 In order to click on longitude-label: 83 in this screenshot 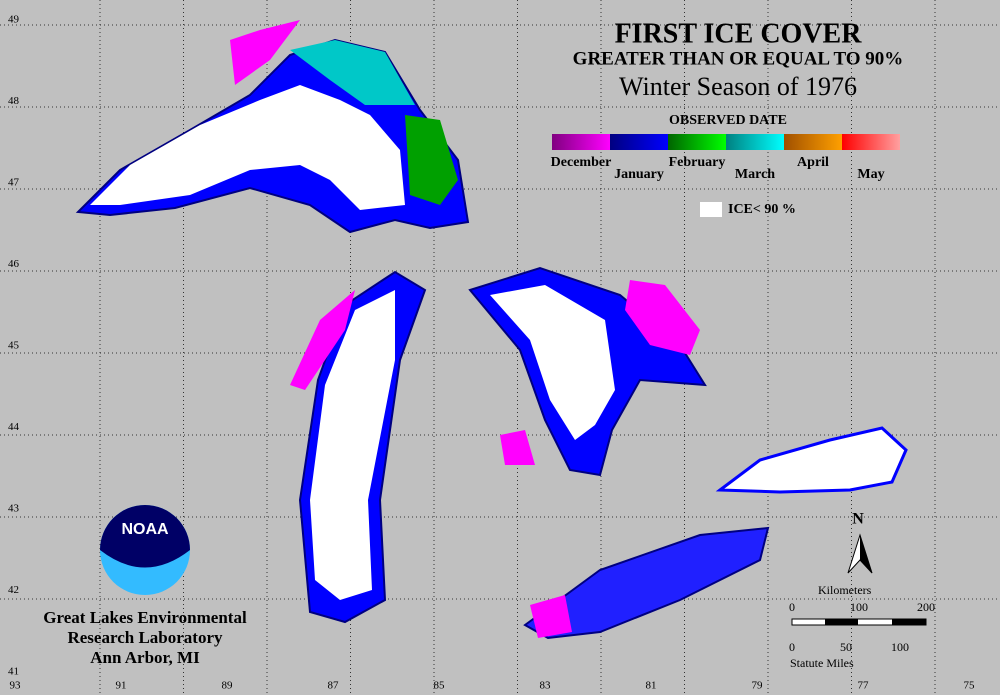, I will do `click(546, 686)`.